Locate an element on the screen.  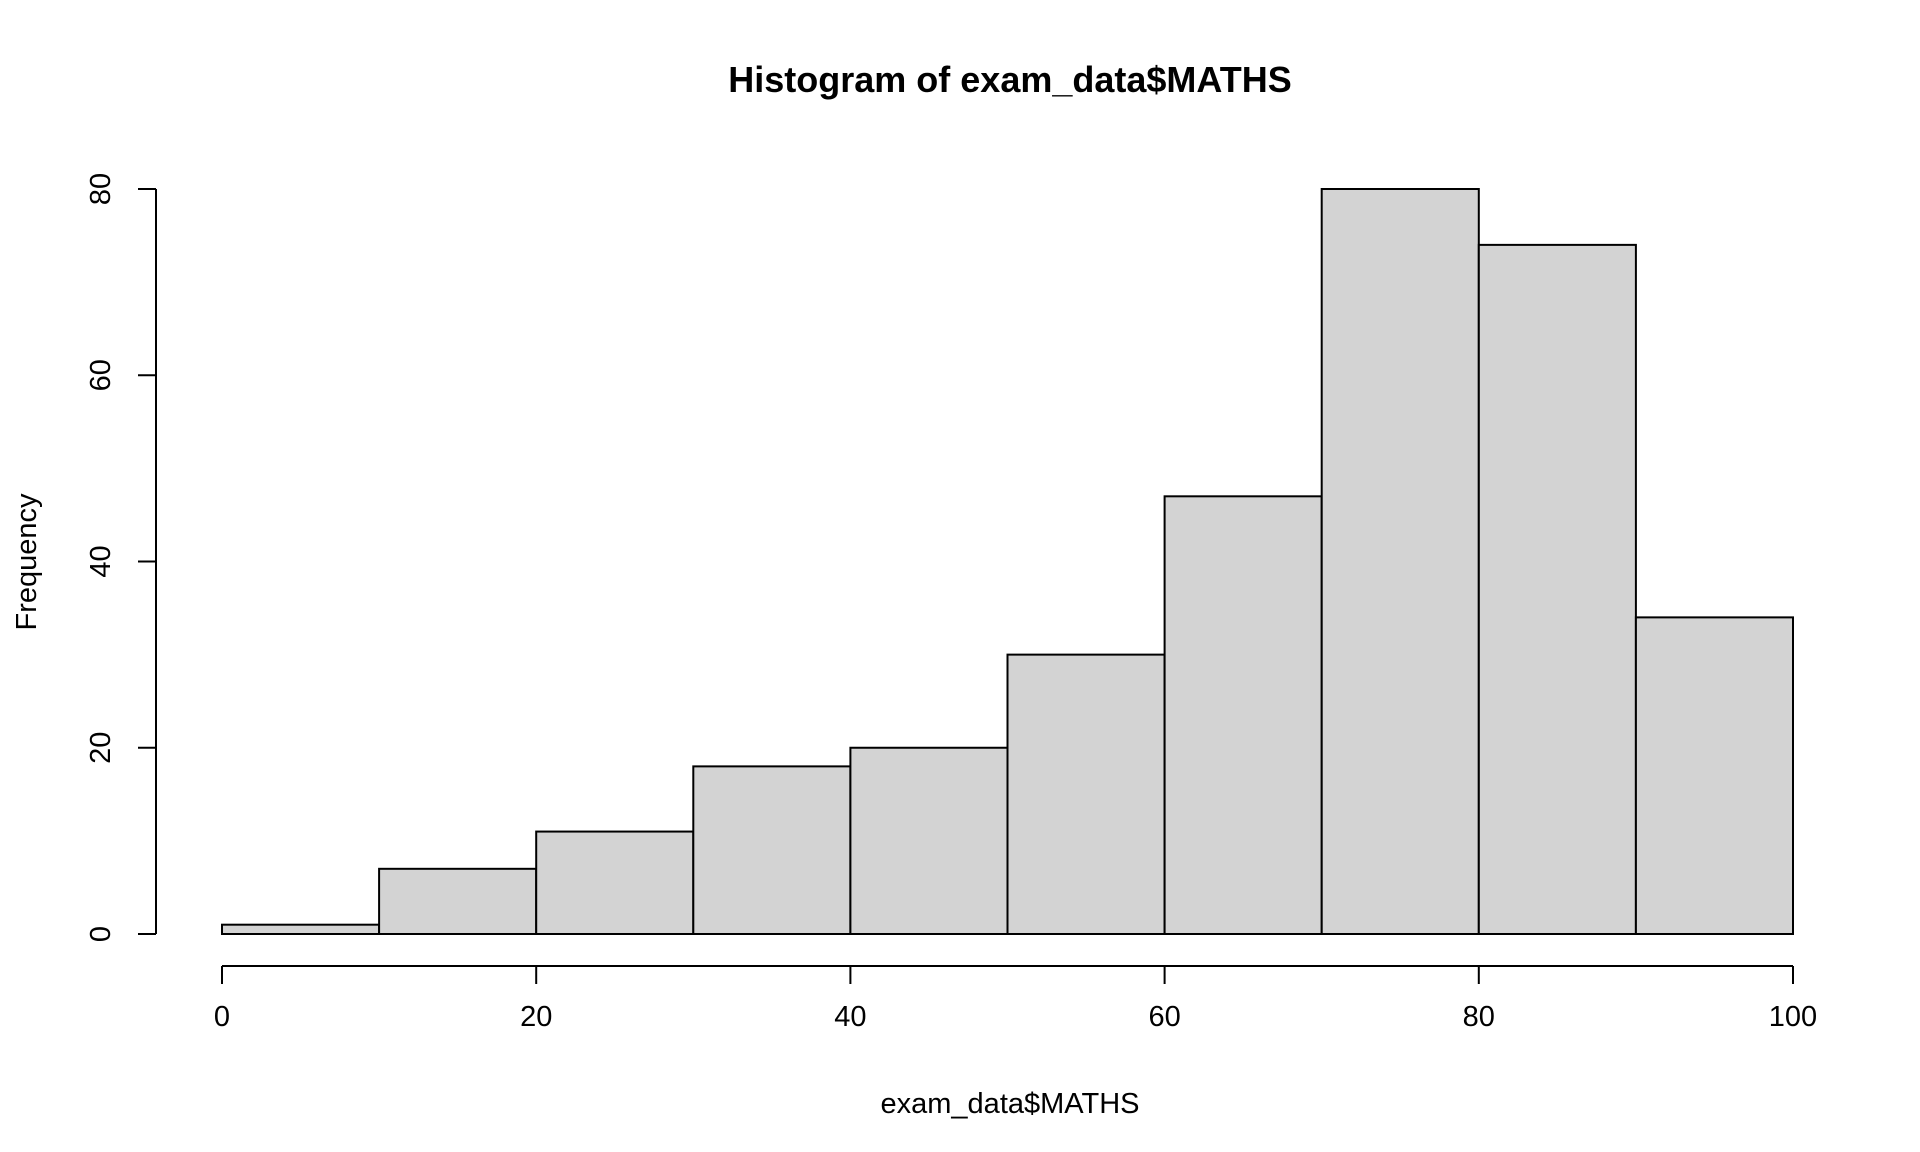
y-tick-label: 80 is located at coordinates (101, 189).